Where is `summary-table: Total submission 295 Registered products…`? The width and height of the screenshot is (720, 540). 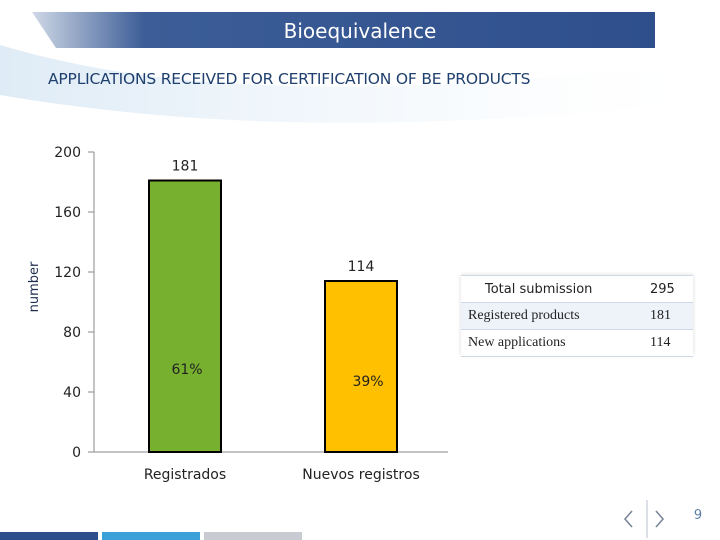
summary-table: Total submission 295 Registered products… is located at coordinates (577, 316).